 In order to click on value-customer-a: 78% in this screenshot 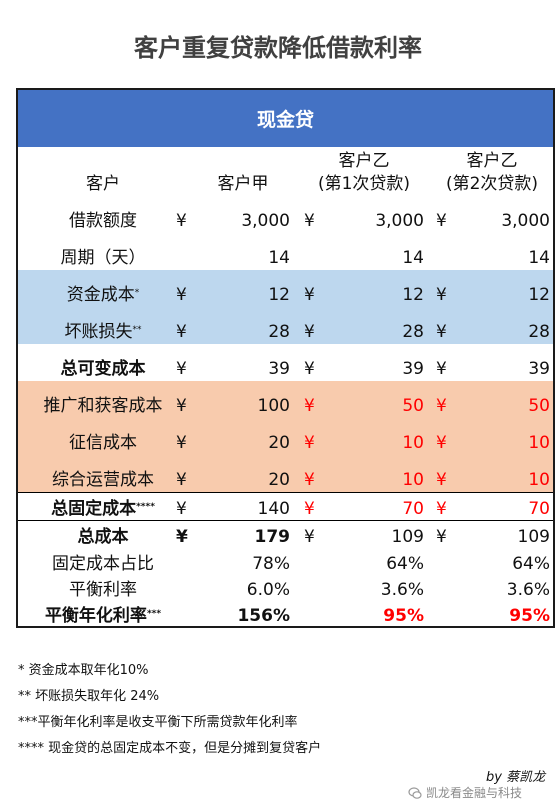, I will do `click(271, 564)`.